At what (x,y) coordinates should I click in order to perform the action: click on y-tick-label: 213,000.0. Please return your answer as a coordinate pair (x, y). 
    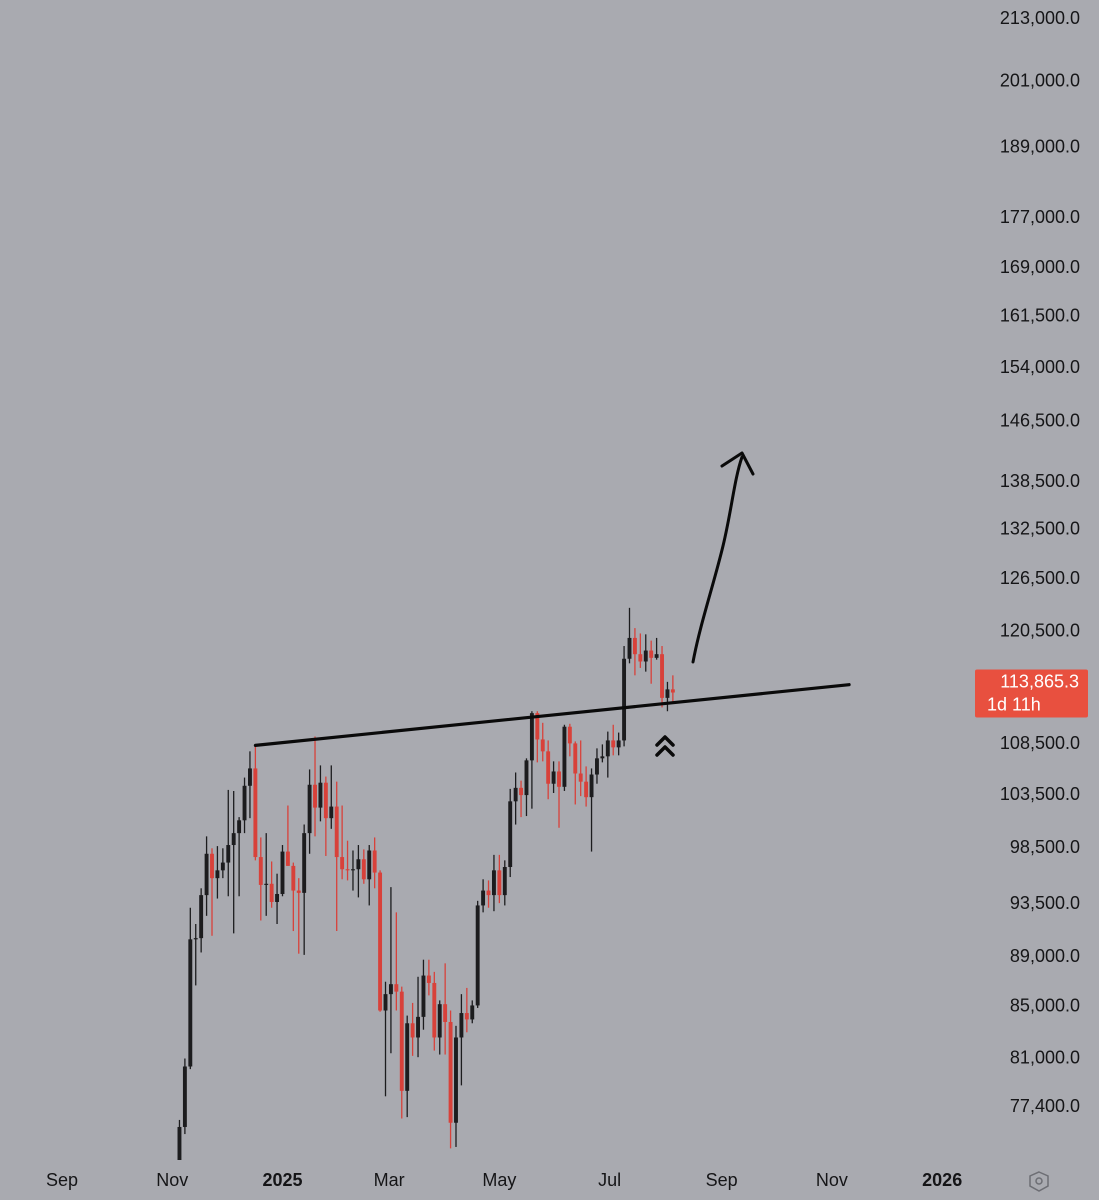
    Looking at the image, I should click on (1040, 18).